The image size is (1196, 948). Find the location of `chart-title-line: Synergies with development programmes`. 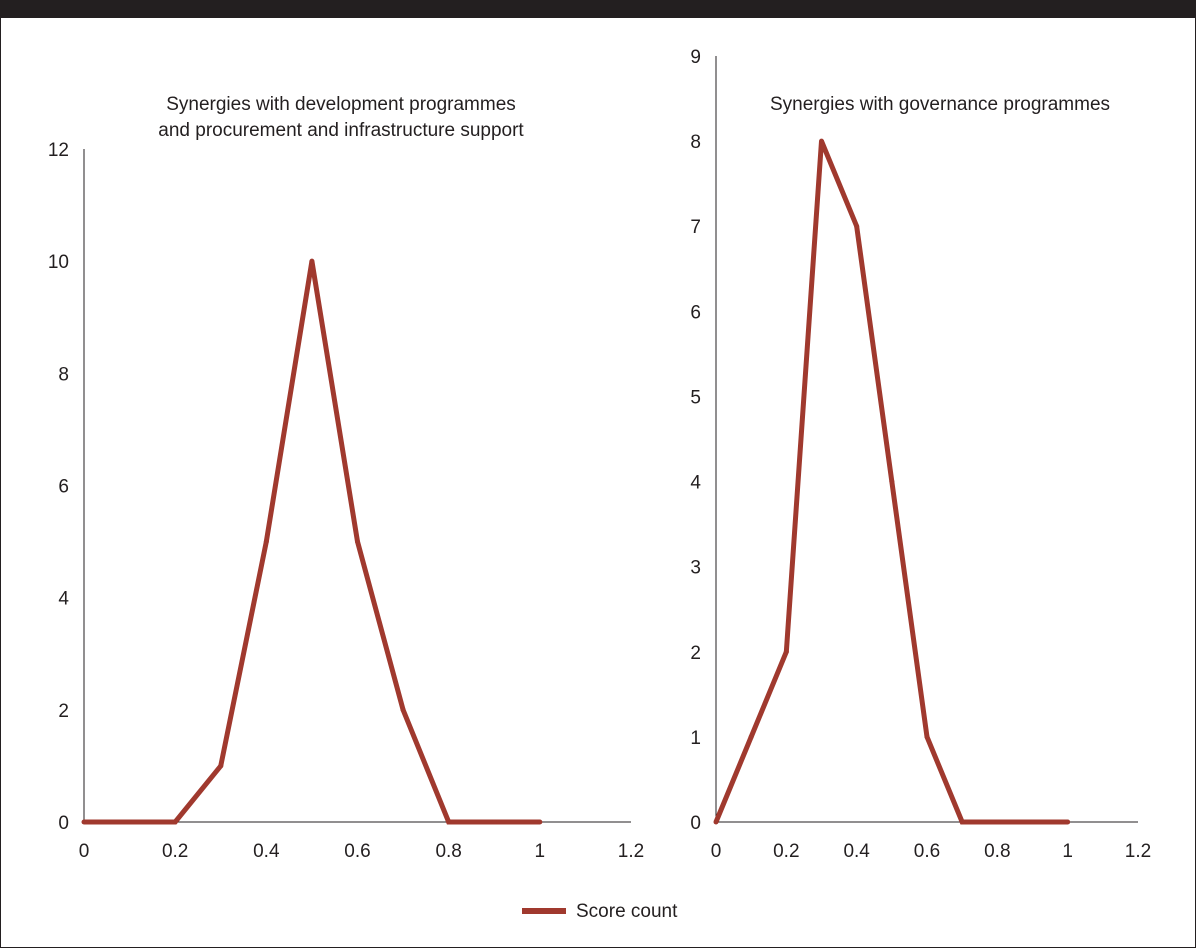

chart-title-line: Synergies with development programmes is located at coordinates (341, 104).